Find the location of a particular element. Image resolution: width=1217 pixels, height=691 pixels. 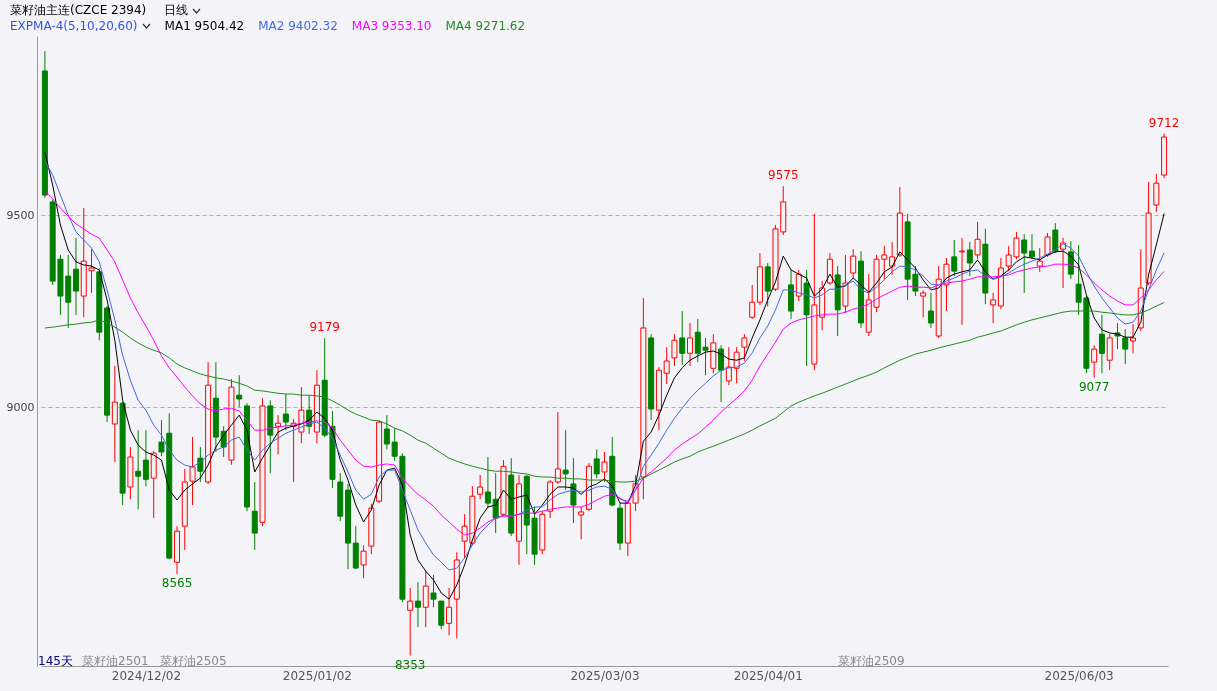

annotation: 145天 is located at coordinates (55, 661).